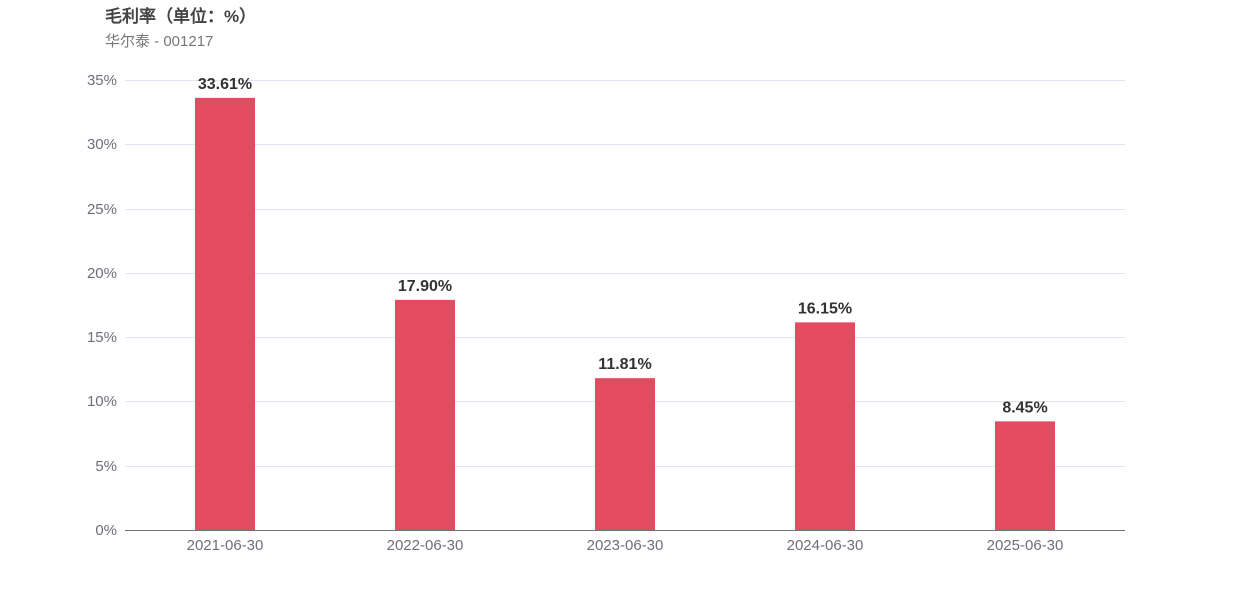  What do you see at coordinates (225, 84) in the screenshot?
I see `bar-value-label: 33.61%` at bounding box center [225, 84].